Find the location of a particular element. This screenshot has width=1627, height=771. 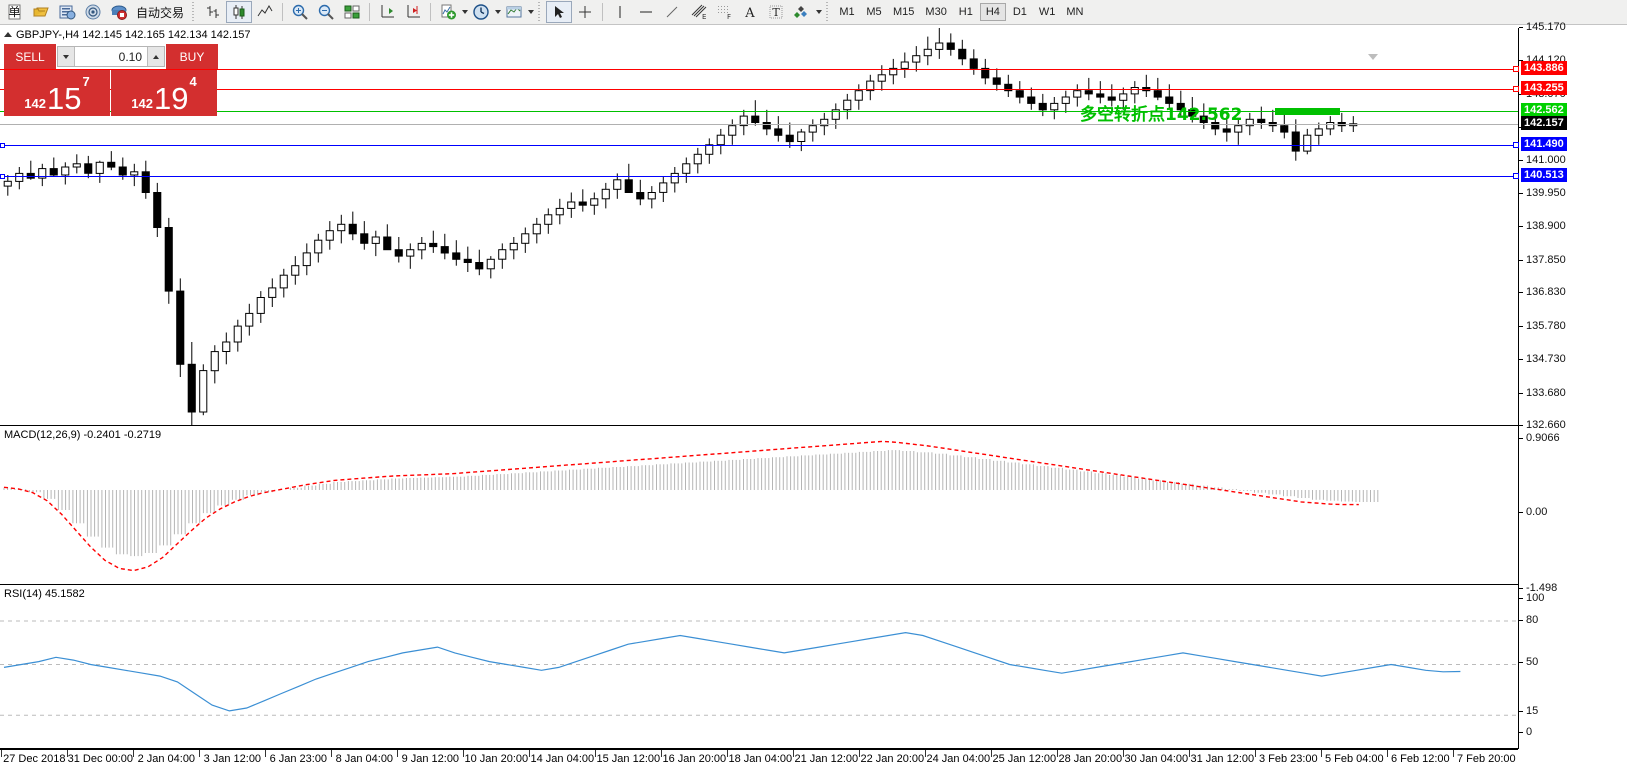

one-click-trading-panel: SELL 0.10 BUY 142 15 7 142 19 4 is located at coordinates (111, 80).